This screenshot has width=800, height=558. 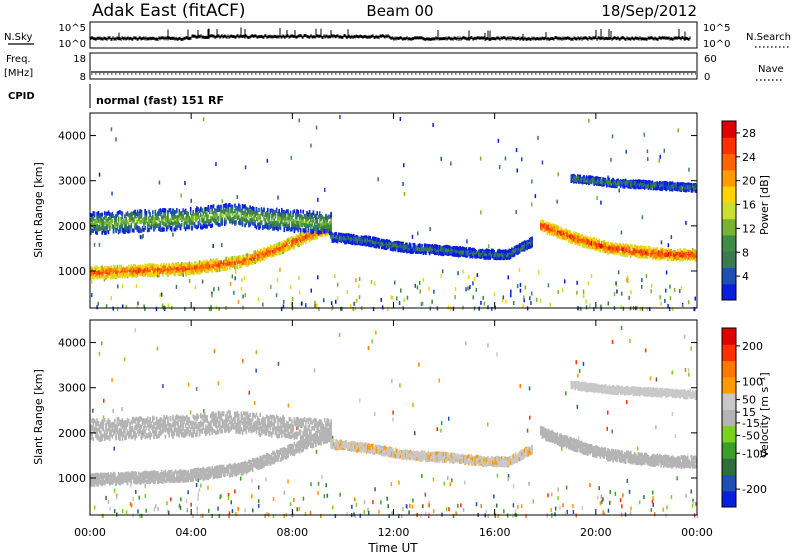 I want to click on nave-label: Nave, so click(x=771, y=69).